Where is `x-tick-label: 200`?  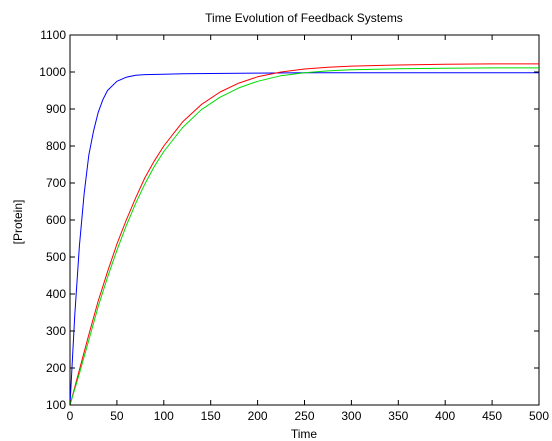
x-tick-label: 200 is located at coordinates (258, 416).